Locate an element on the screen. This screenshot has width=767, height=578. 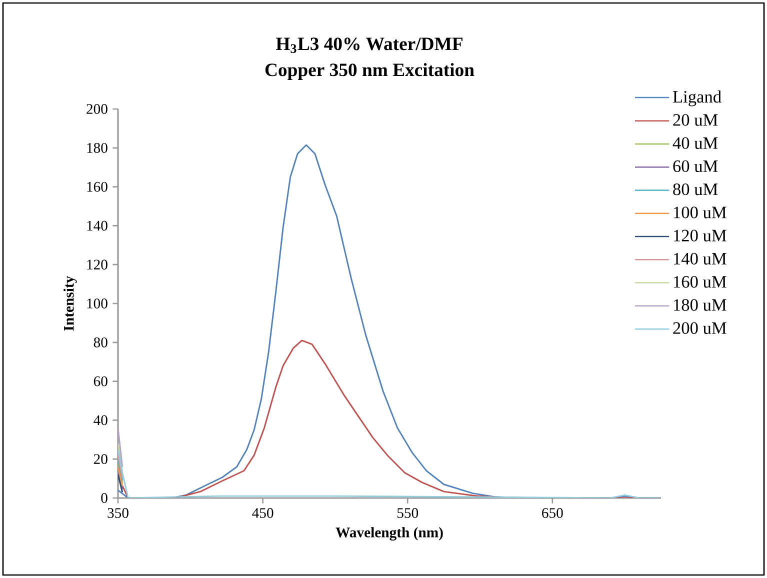
legend-label: 160 uM is located at coordinates (700, 282).